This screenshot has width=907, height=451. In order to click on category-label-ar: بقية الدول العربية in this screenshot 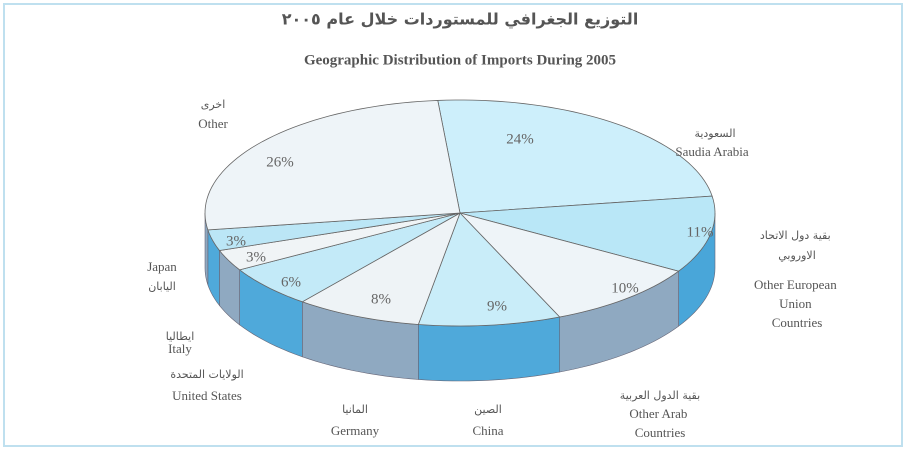, I will do `click(660, 395)`.